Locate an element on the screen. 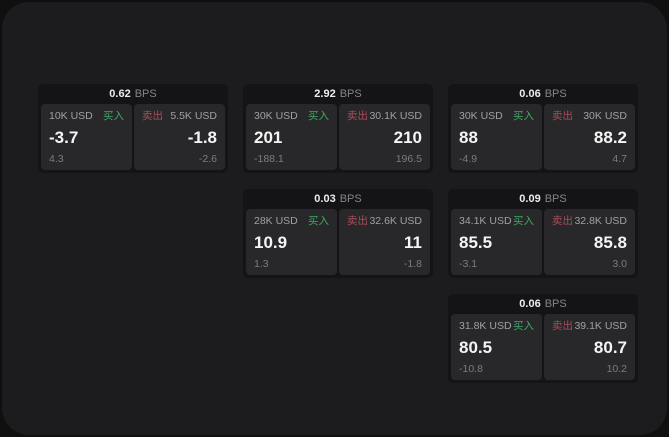  bps-header: 2.92 BPS is located at coordinates (338, 94).